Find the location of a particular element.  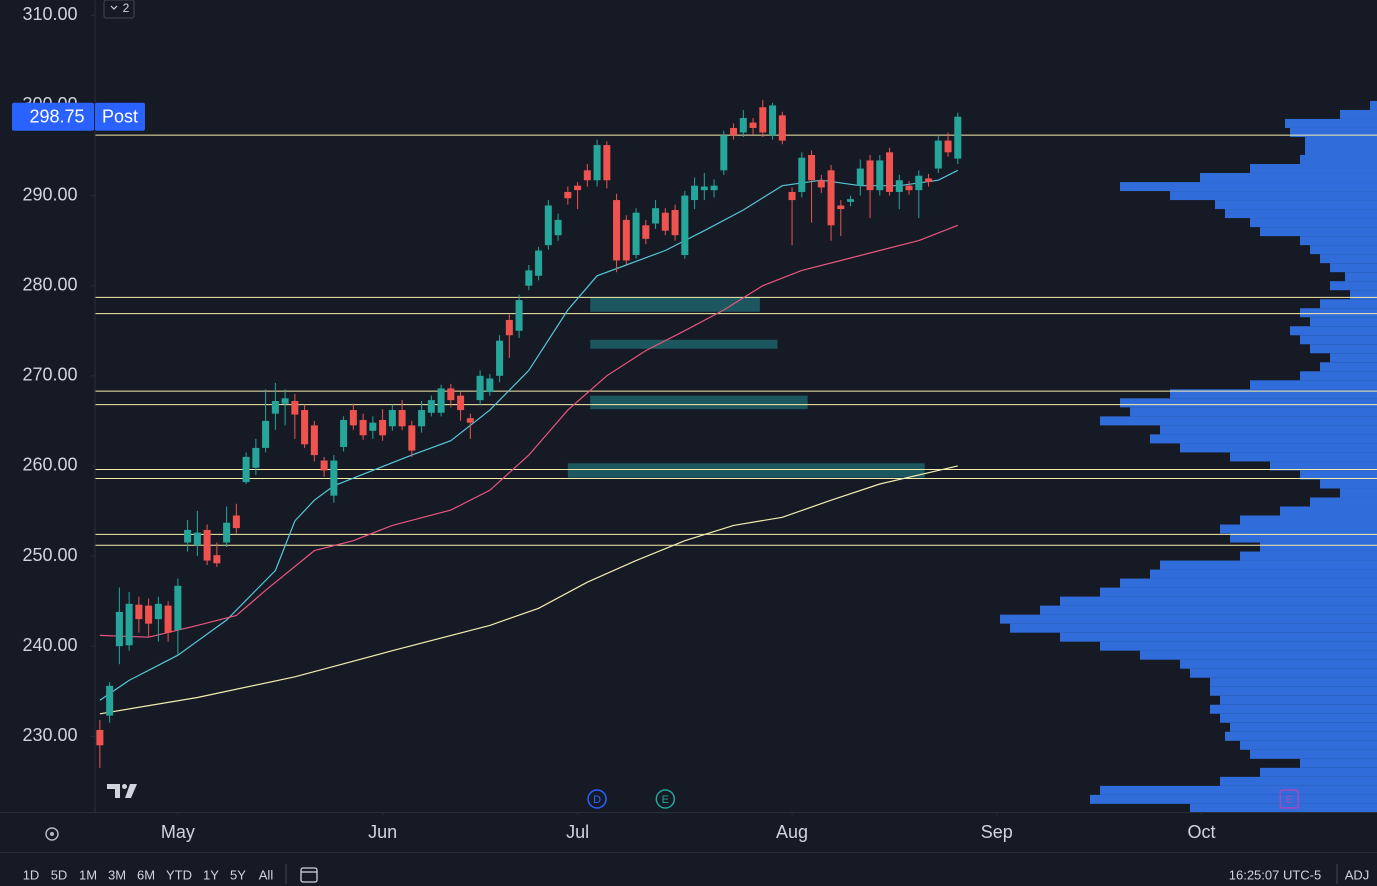

calendar-icon is located at coordinates (309, 875).